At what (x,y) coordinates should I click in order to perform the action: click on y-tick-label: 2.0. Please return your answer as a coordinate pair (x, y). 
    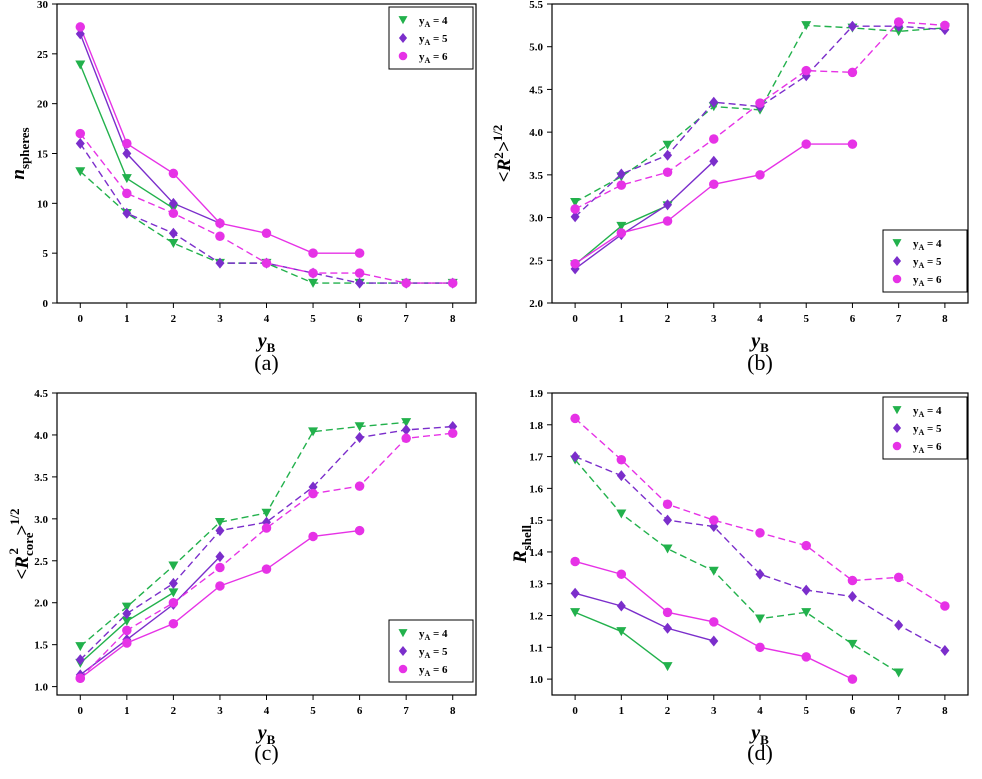
    Looking at the image, I should click on (41, 604).